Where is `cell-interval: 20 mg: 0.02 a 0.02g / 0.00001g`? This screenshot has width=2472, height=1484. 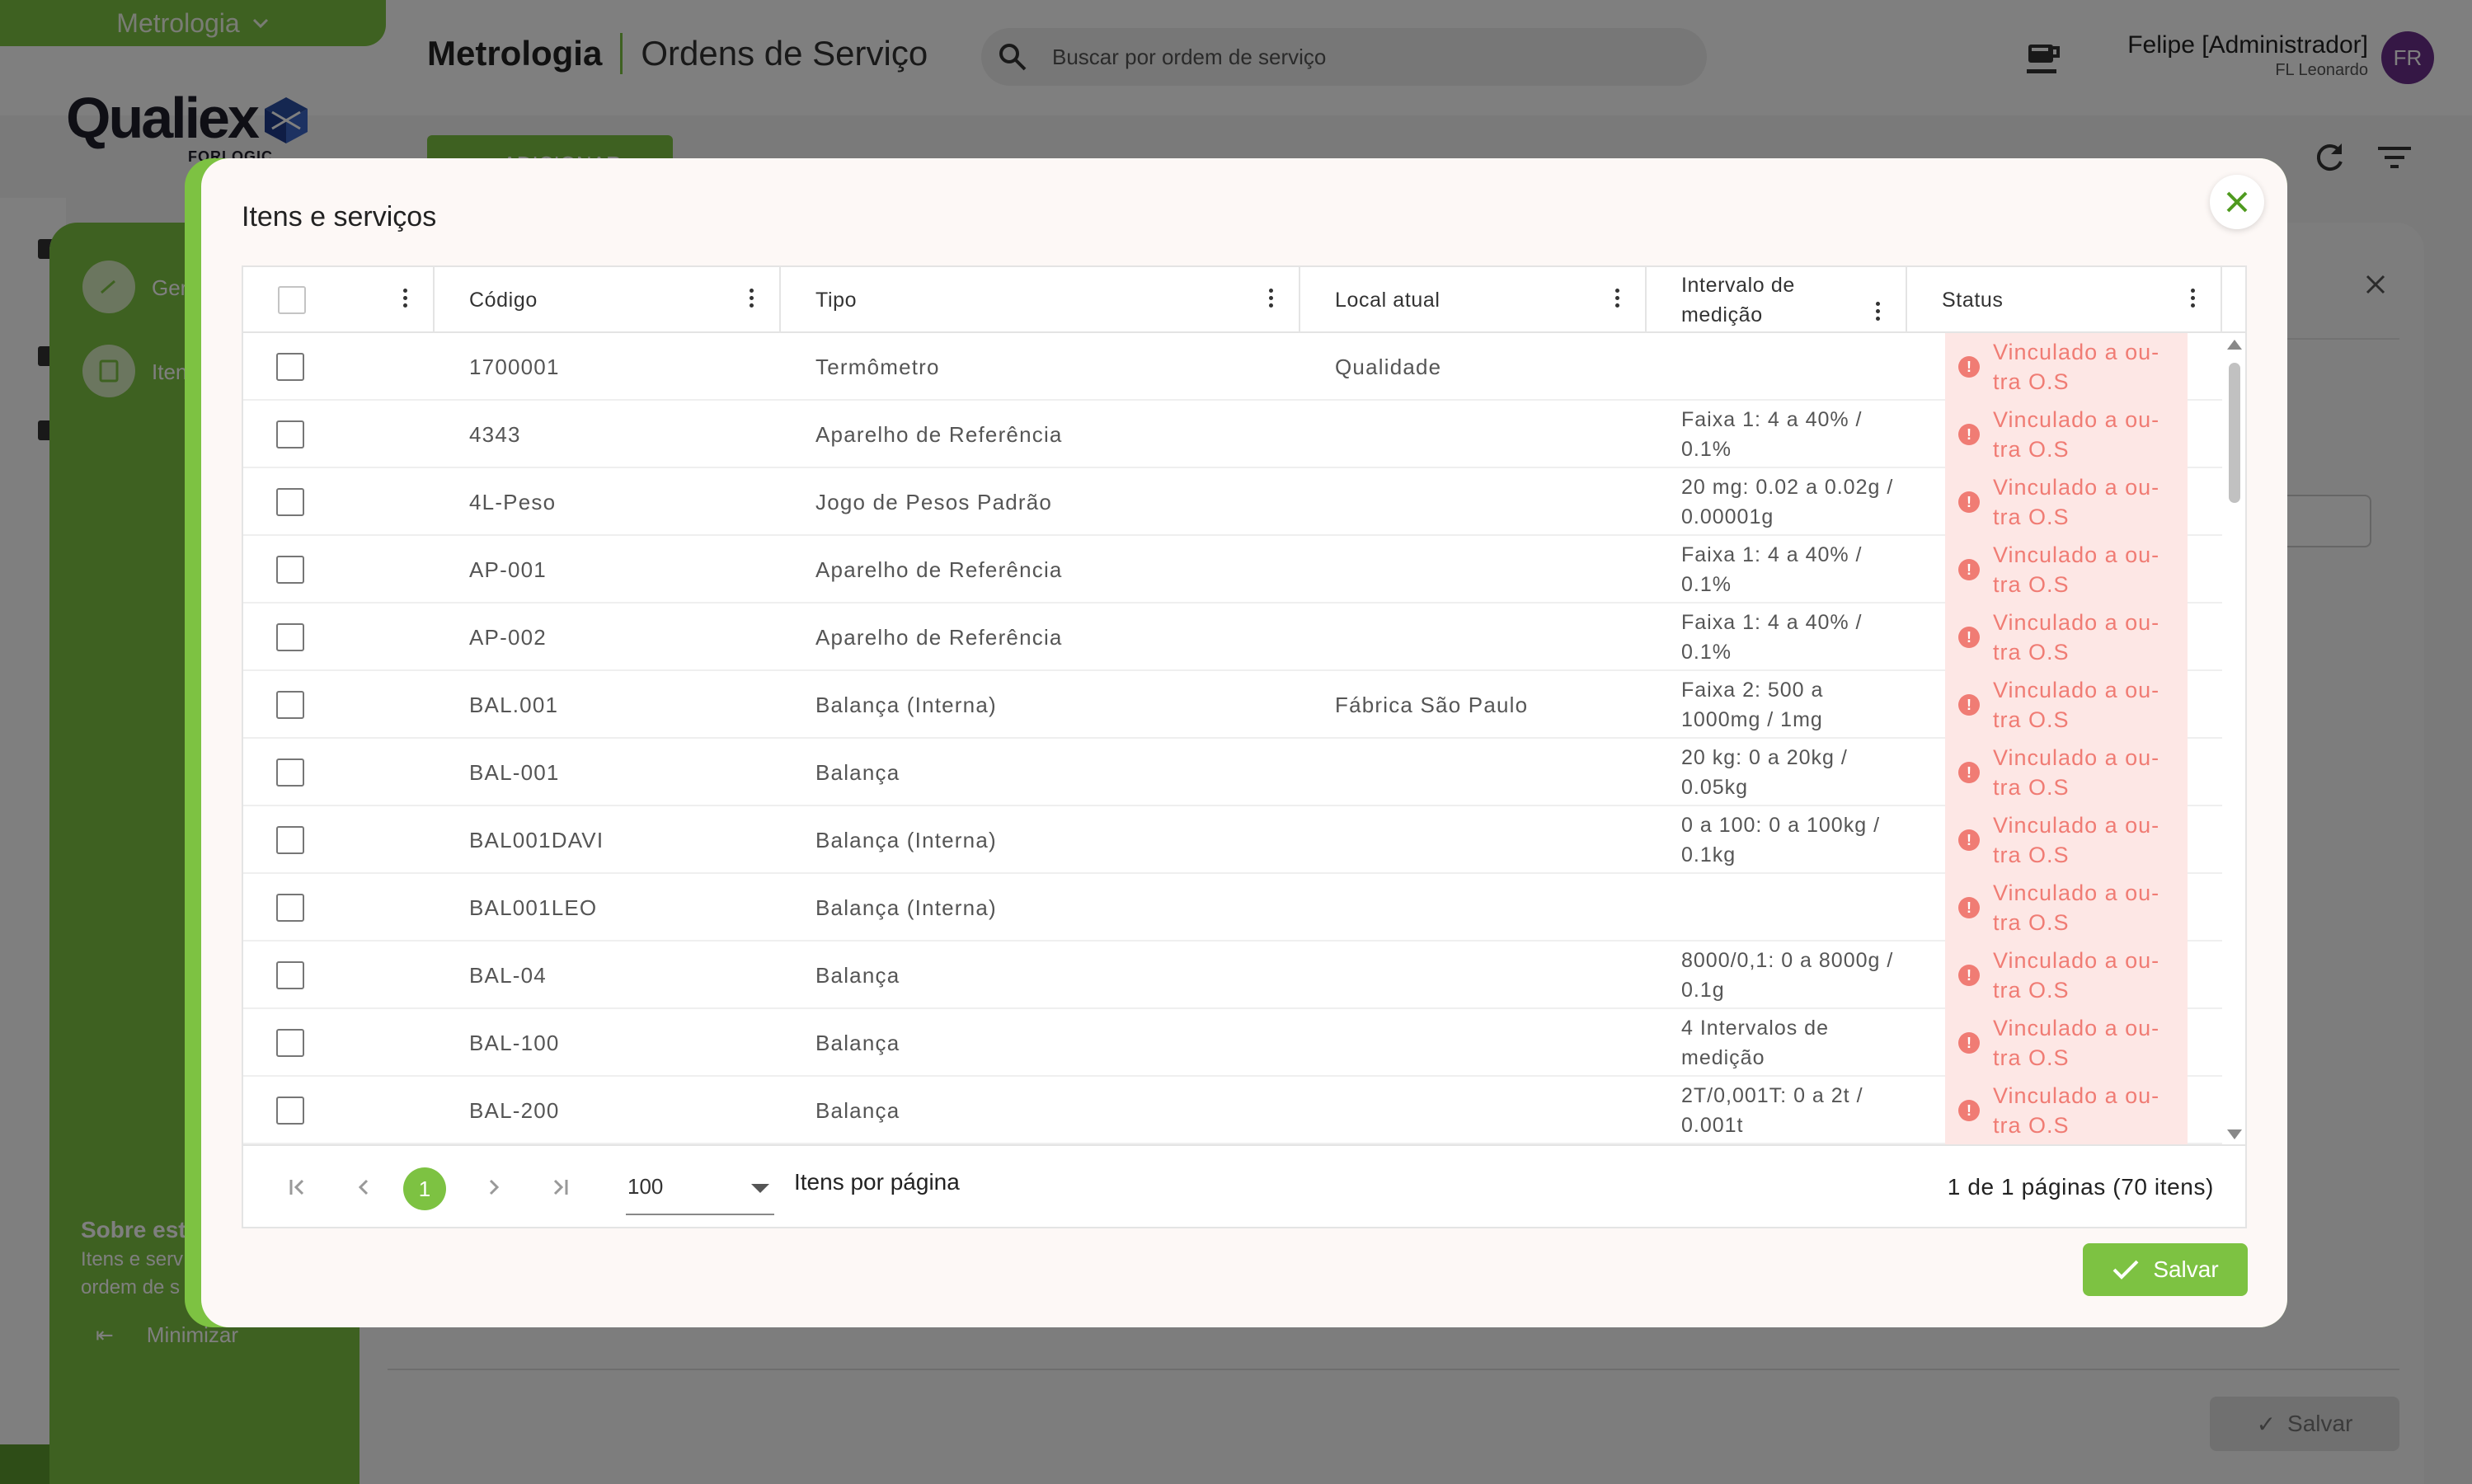
cell-interval: 20 mg: 0.02 a 0.02g / 0.00001g is located at coordinates (1787, 502).